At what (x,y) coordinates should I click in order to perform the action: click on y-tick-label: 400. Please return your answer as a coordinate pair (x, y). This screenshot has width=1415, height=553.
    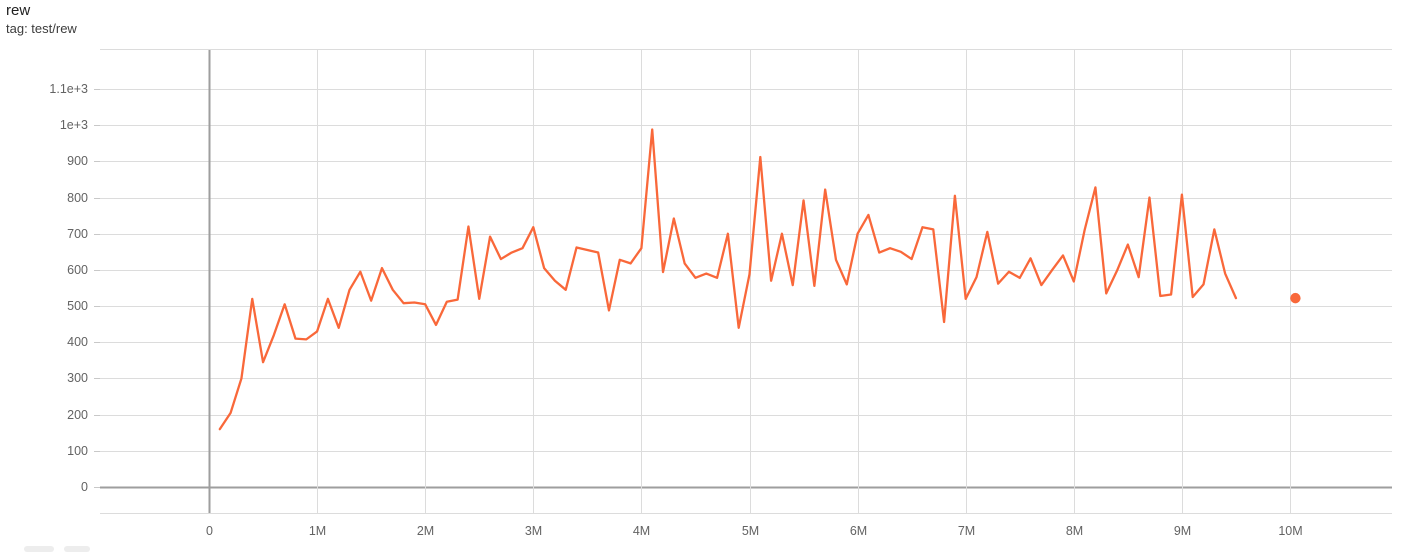
    Looking at the image, I should click on (77, 342).